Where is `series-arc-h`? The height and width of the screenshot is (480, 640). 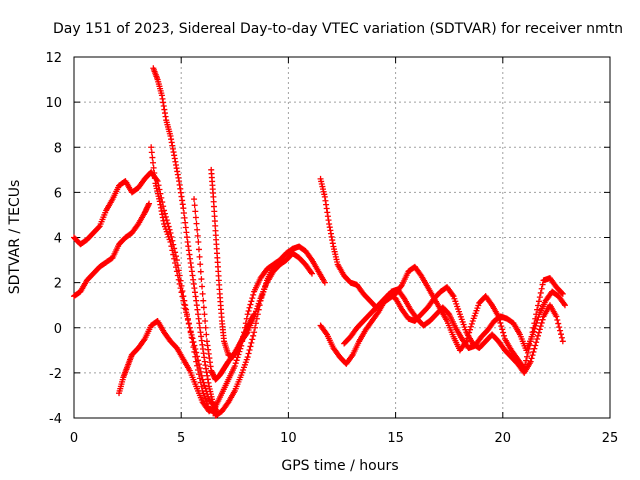
series-arc-h is located at coordinates (244, 341).